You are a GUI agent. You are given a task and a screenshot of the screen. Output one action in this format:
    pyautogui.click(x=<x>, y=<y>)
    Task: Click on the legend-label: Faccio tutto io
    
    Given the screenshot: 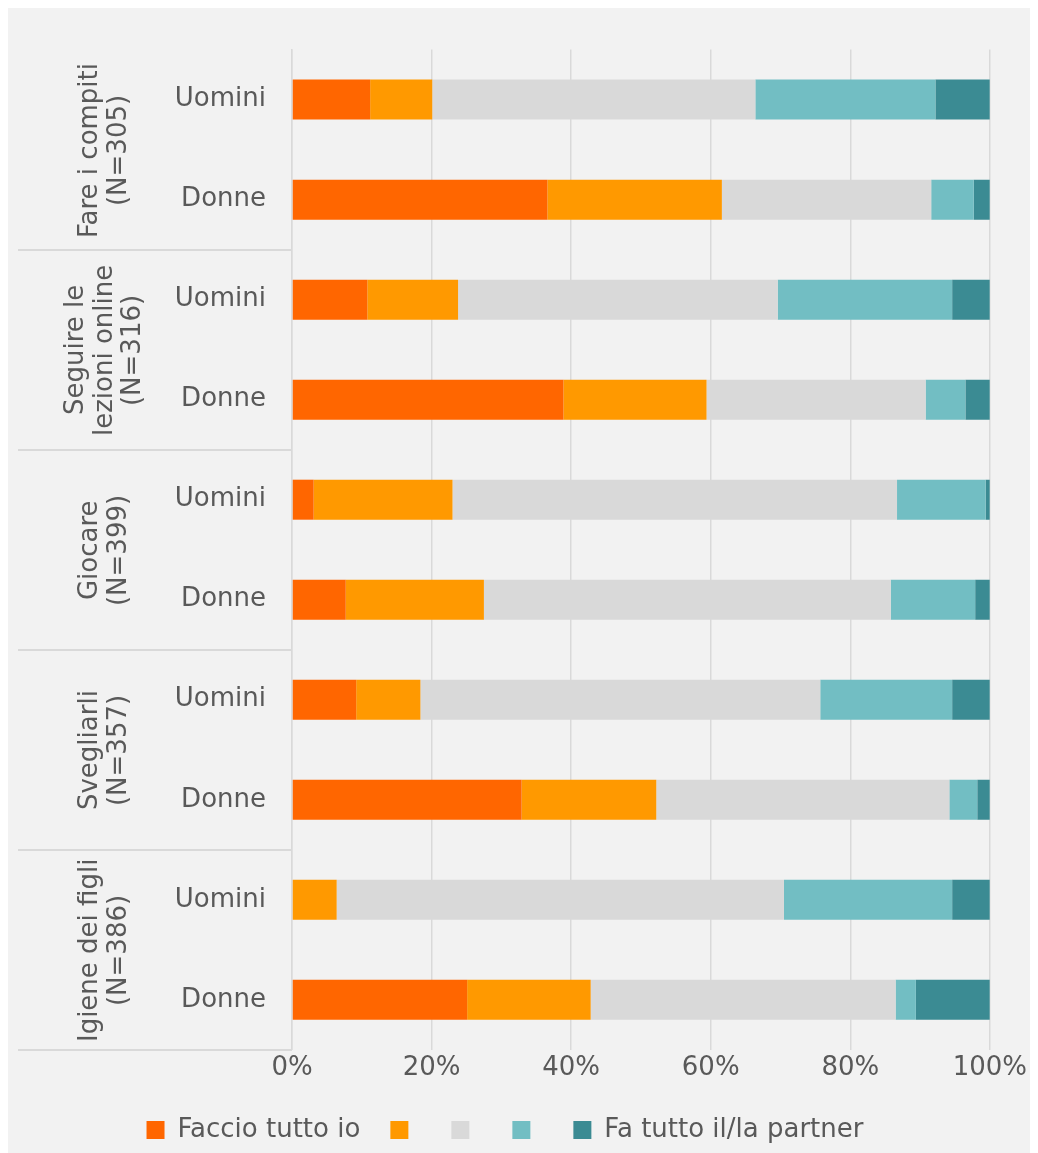 What is the action you would take?
    pyautogui.click(x=269, y=1127)
    